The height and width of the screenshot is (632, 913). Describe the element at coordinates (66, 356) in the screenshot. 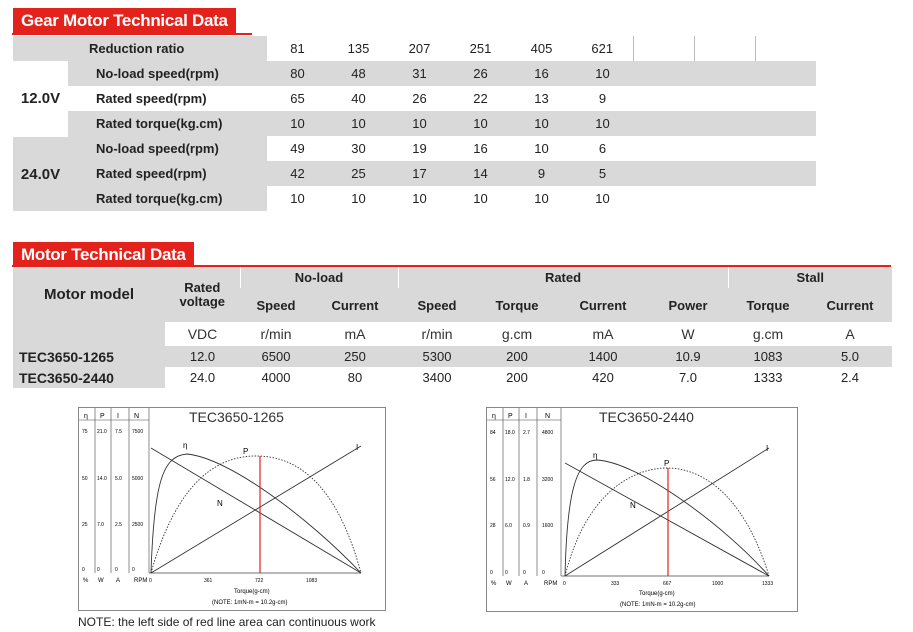

I see `model-name: TEC3650-1265` at that location.